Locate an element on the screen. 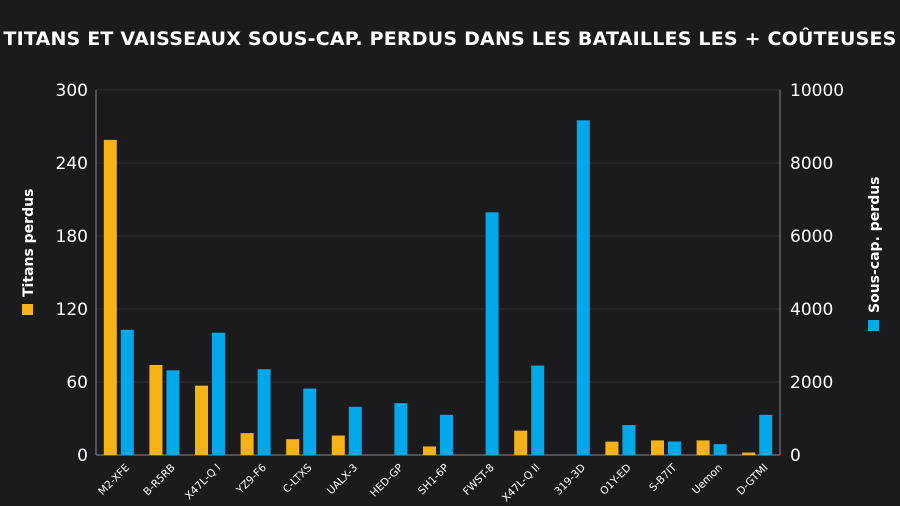 Image resolution: width=900 pixels, height=506 pixels. left-tick-label: 60 is located at coordinates (77, 383).